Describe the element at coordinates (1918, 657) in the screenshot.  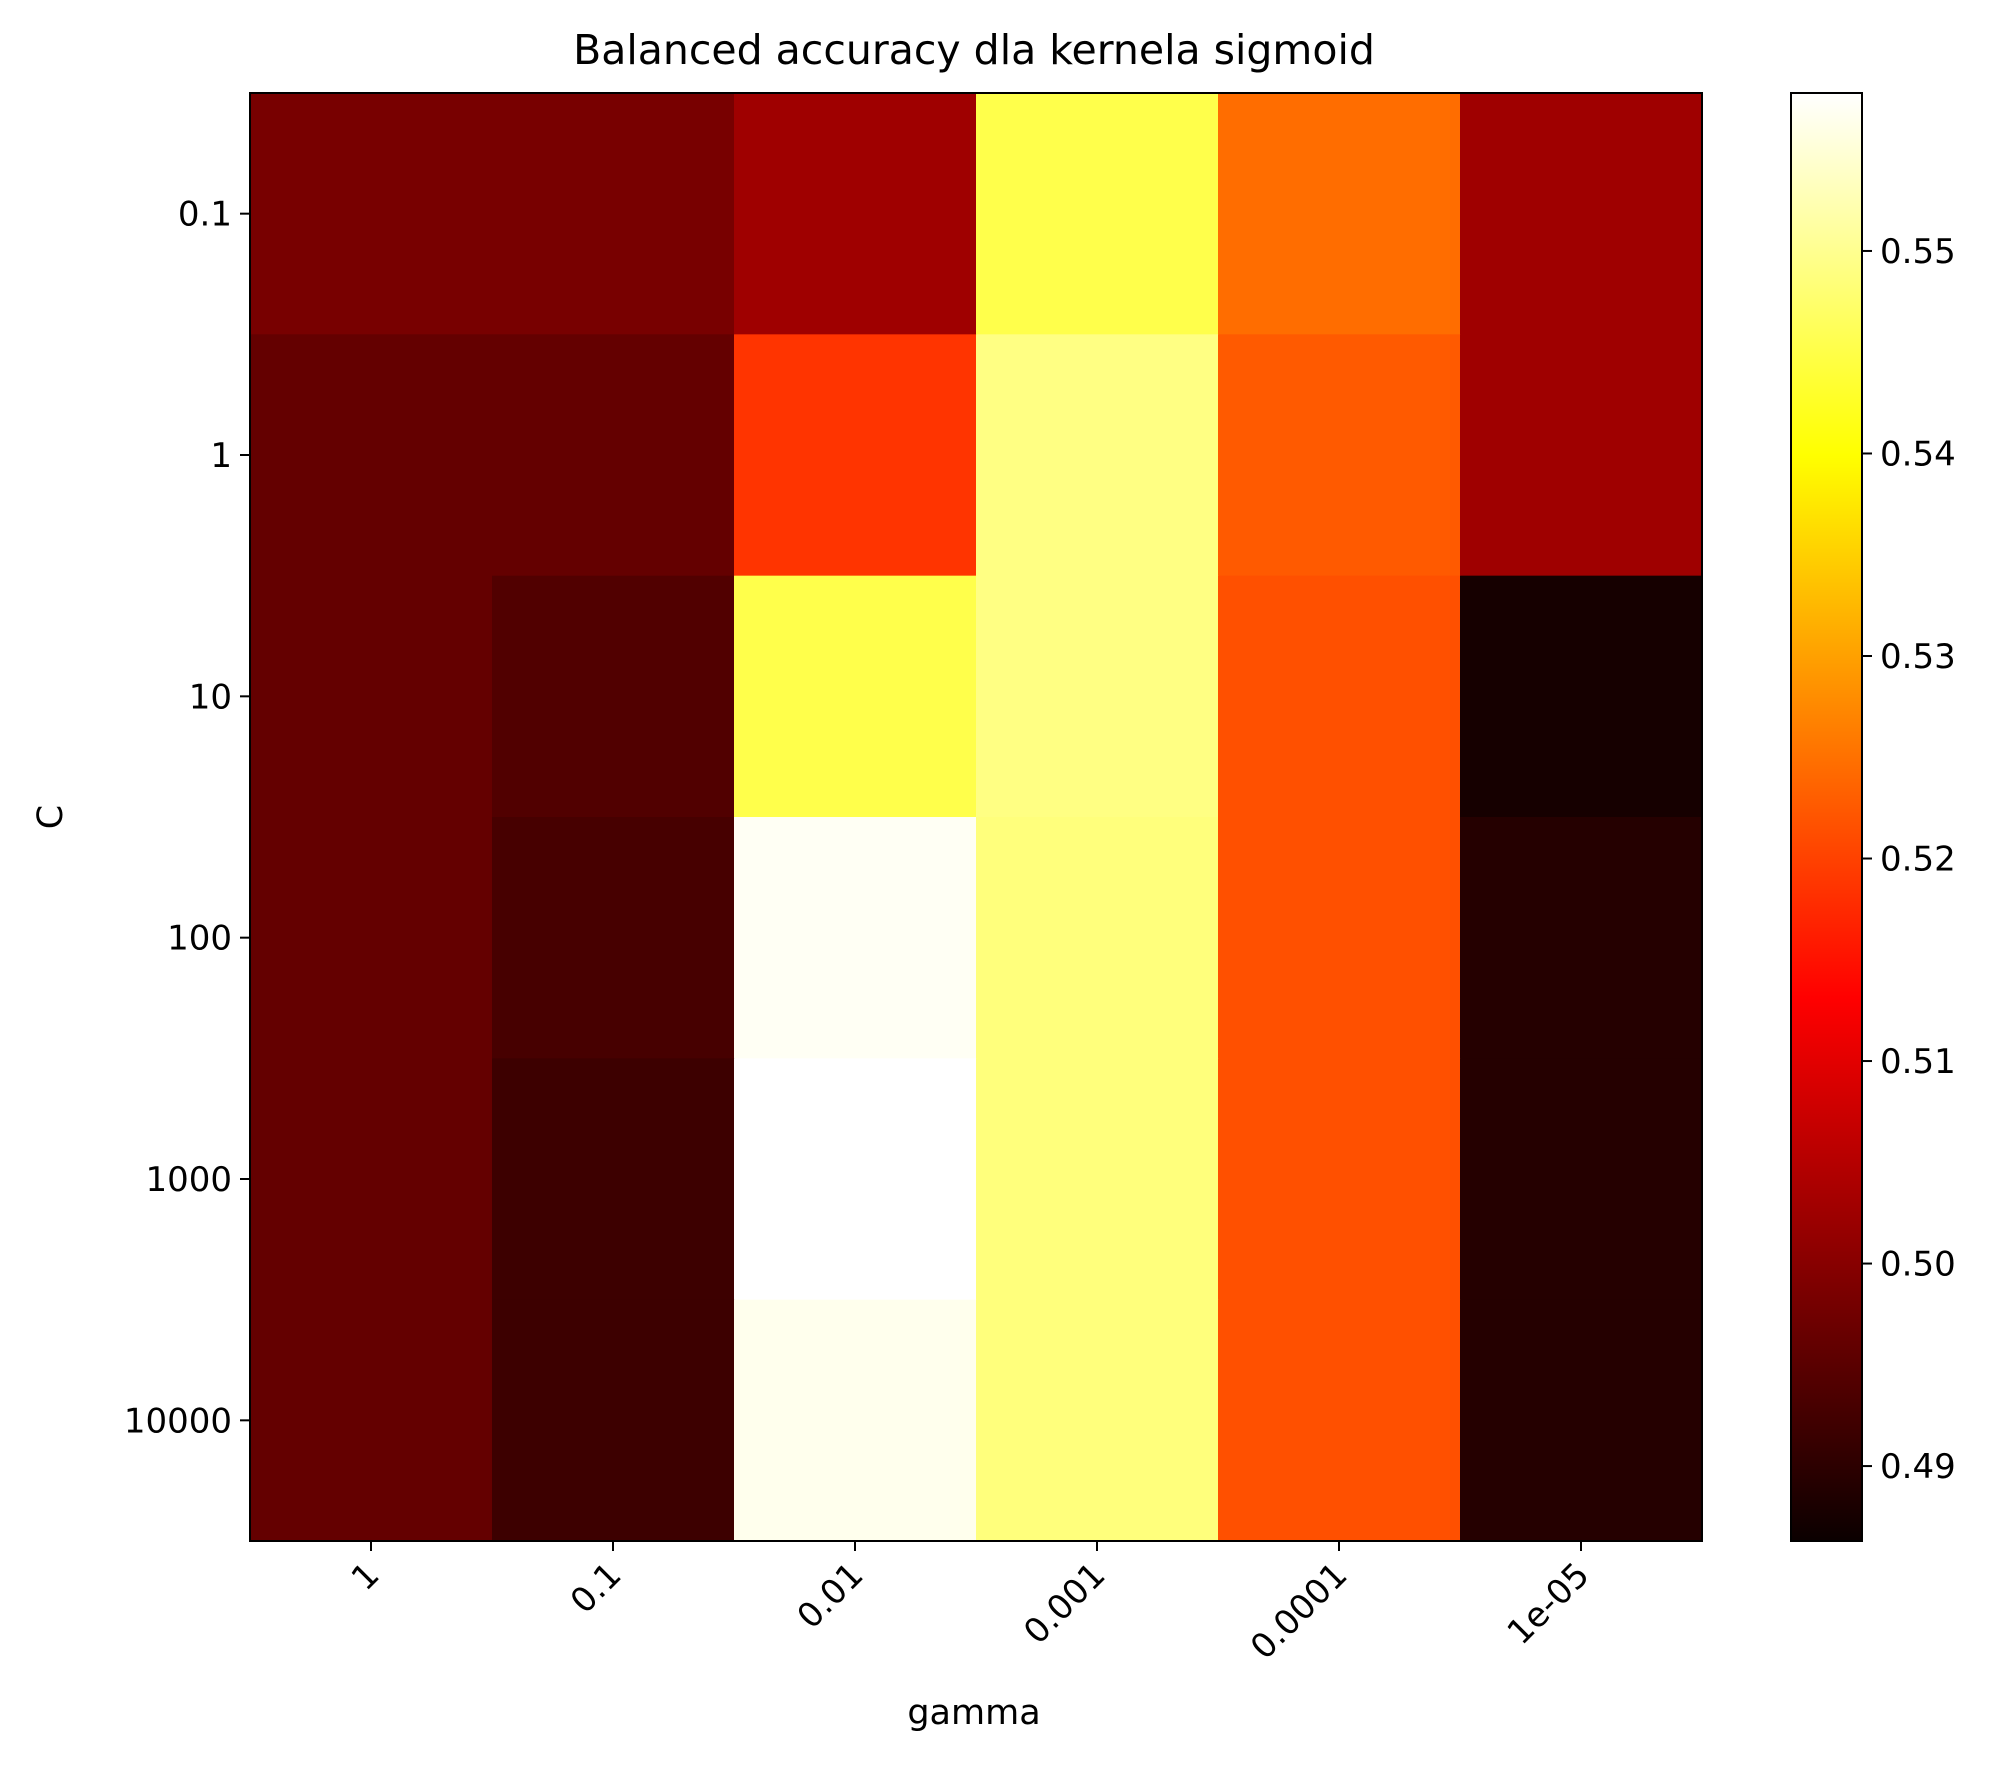
I see `colorbar-tick-label: 0.53` at that location.